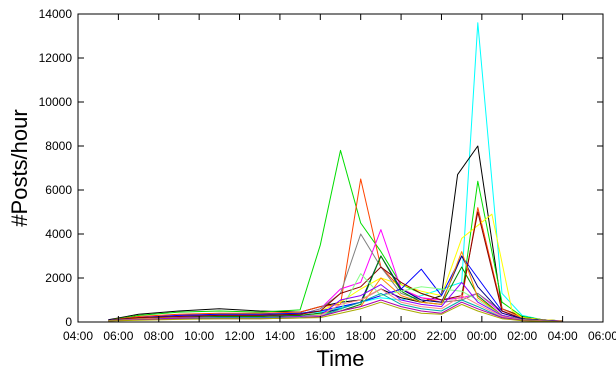 This screenshot has width=616, height=371. I want to click on x-tick-label: 16:00, so click(320, 336).